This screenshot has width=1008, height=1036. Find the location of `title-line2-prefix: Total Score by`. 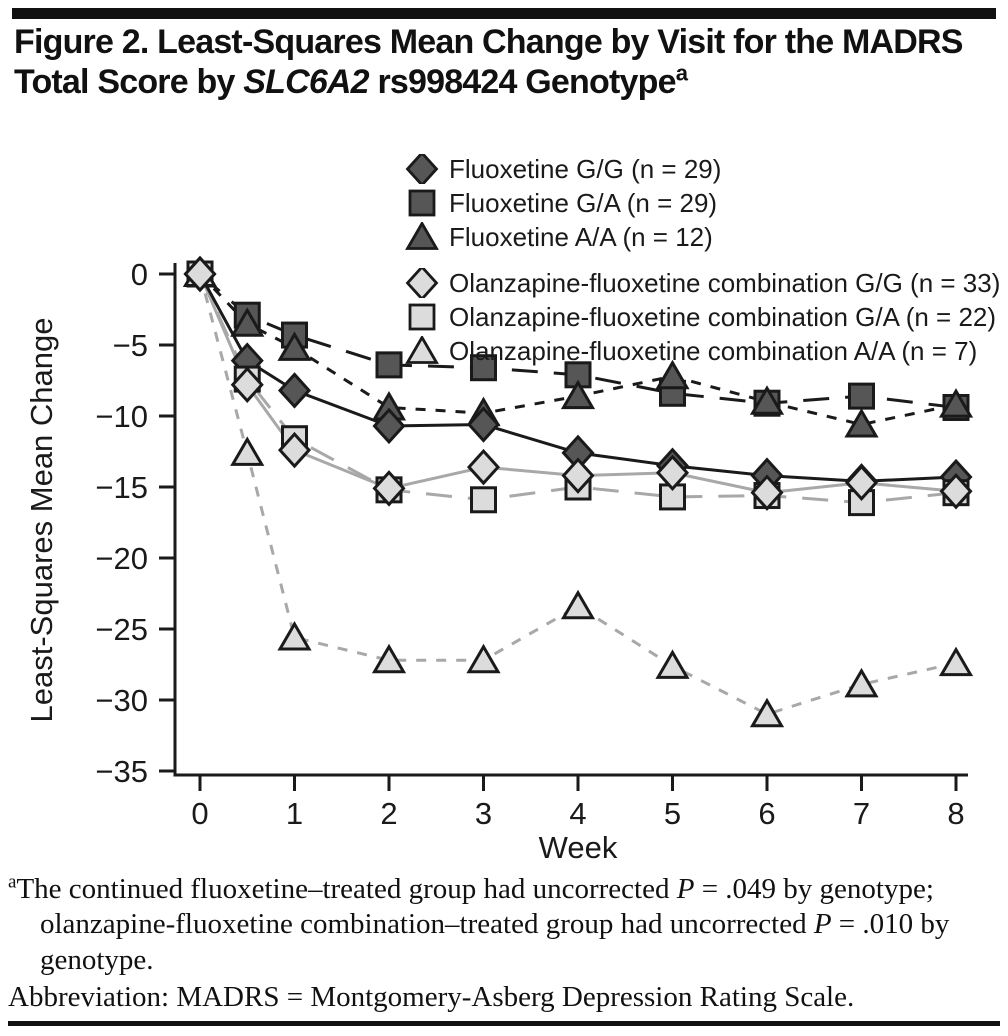

title-line2-prefix: Total Score by is located at coordinates (129, 82).